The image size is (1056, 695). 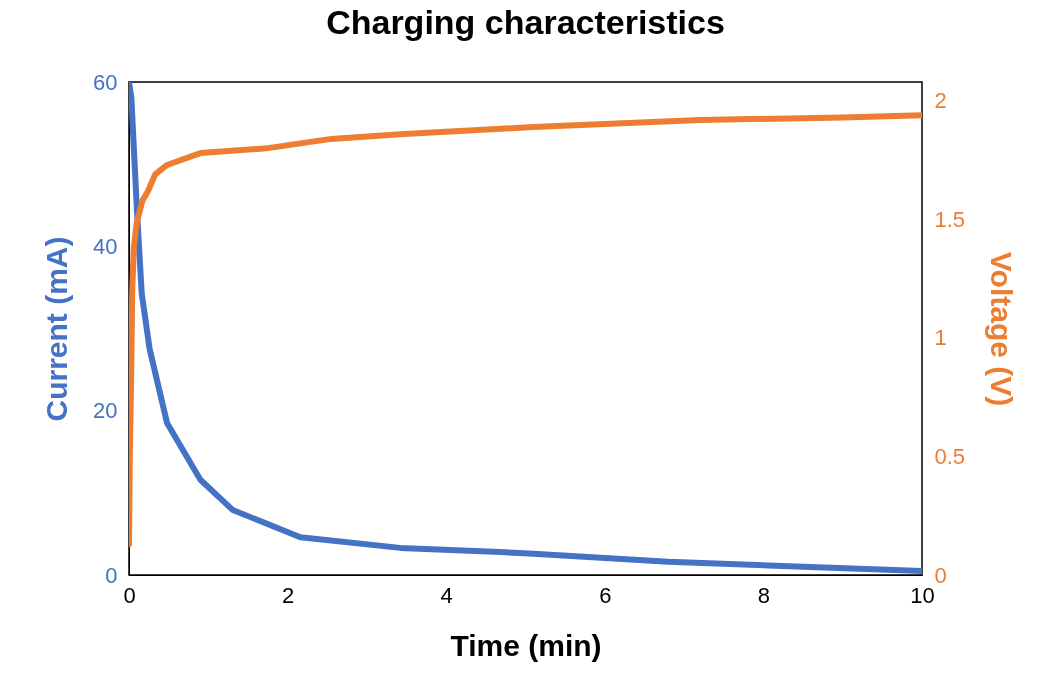 What do you see at coordinates (526, 645) in the screenshot?
I see `x-axis-title: Time (min)` at bounding box center [526, 645].